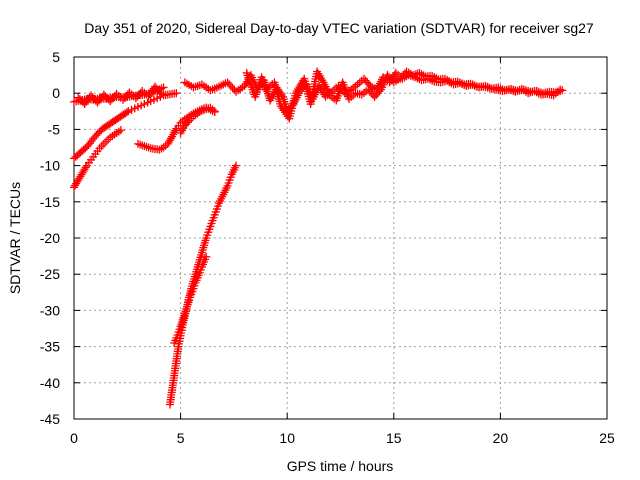  Describe the element at coordinates (97, 159) in the screenshot. I see `series-track-b` at that location.